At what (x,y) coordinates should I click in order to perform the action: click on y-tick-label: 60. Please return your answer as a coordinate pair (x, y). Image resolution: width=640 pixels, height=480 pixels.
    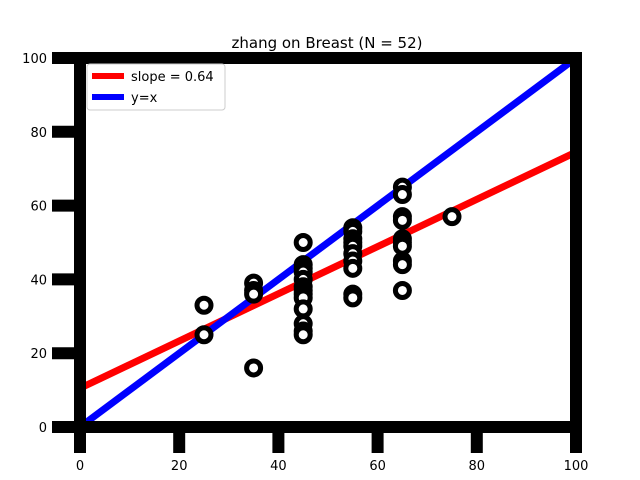
    Looking at the image, I should click on (38, 207).